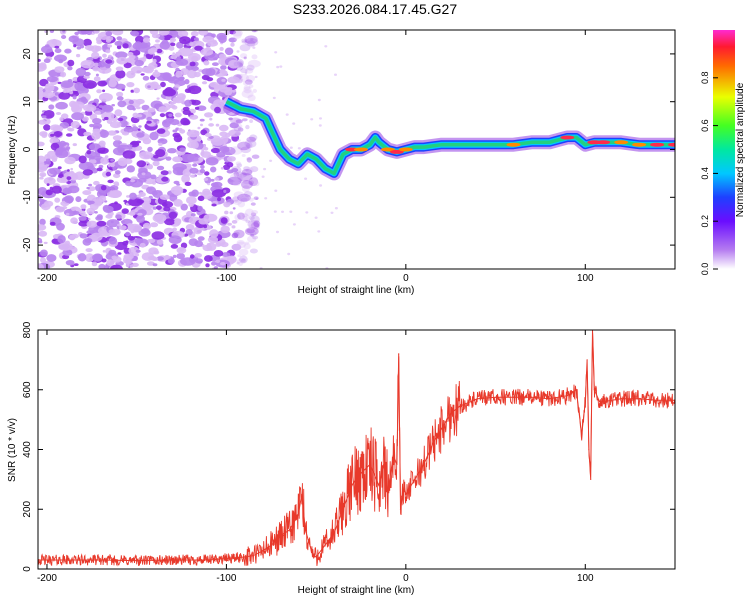 This screenshot has height=605, width=750. I want to click on snr-ytick-label: 800, so click(27, 329).